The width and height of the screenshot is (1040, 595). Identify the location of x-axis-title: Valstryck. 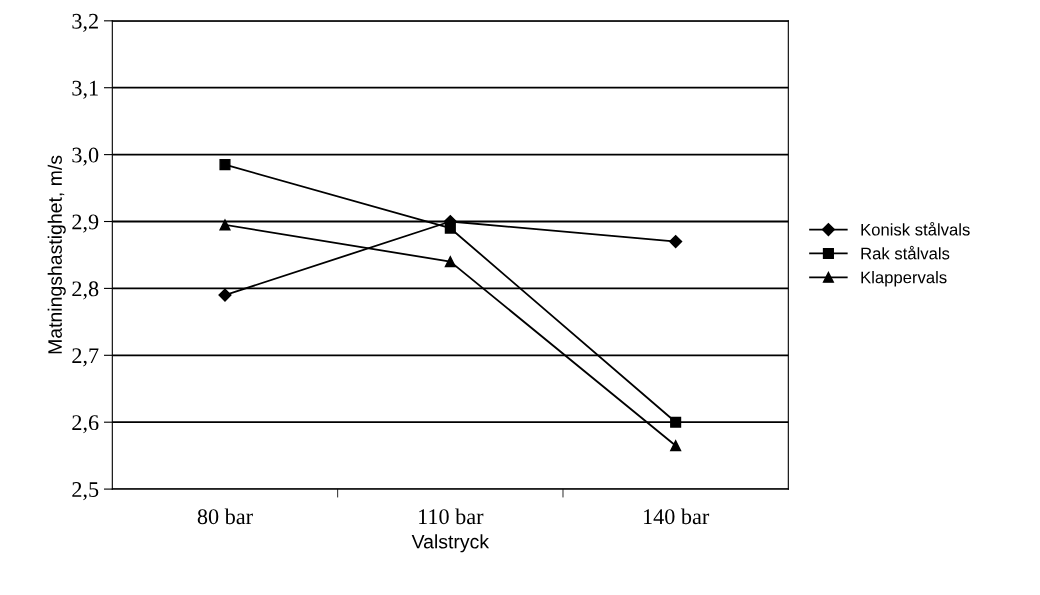
(450, 543).